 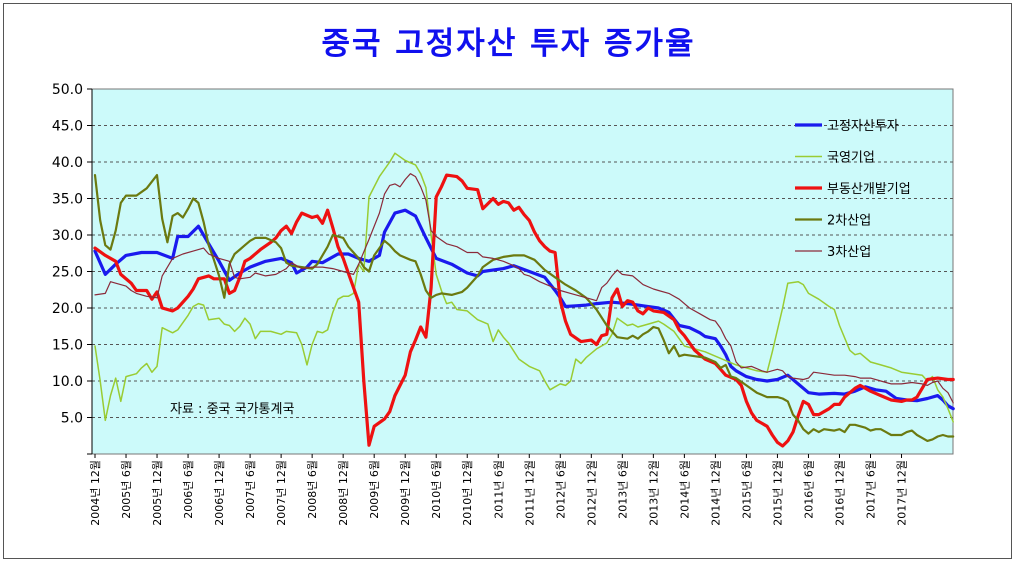 I want to click on x-tick-label: 2015년 6월, so click(x=746, y=489).